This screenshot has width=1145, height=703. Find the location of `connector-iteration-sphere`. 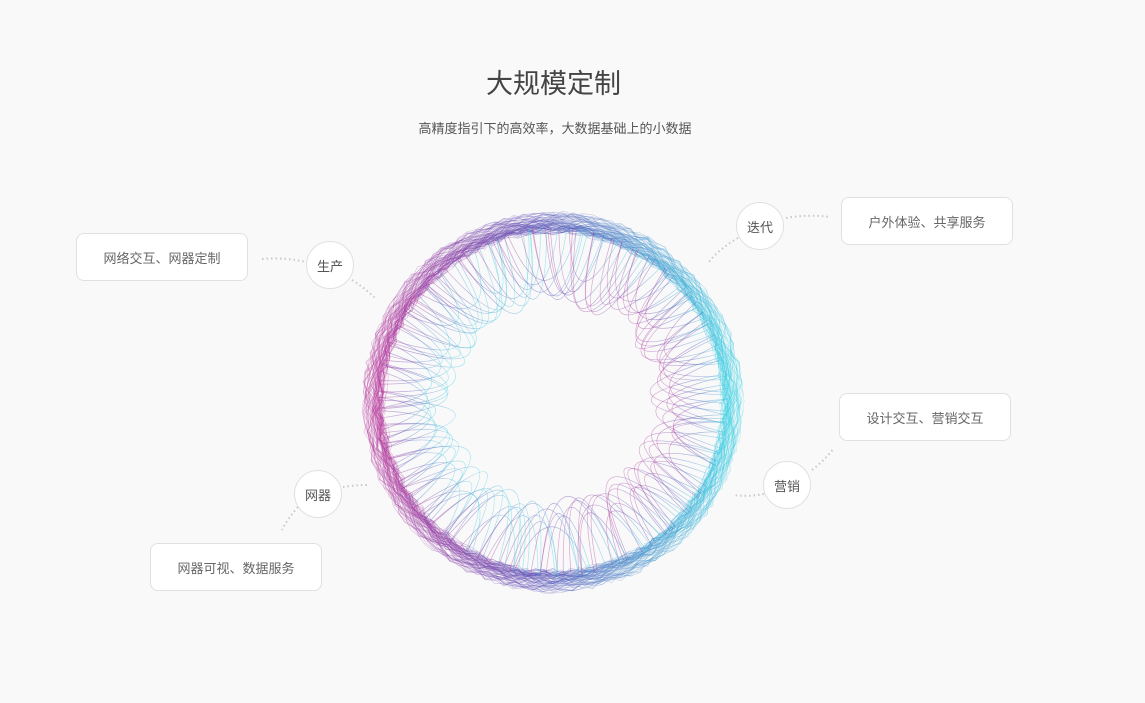

connector-iteration-sphere is located at coordinates (723, 250).